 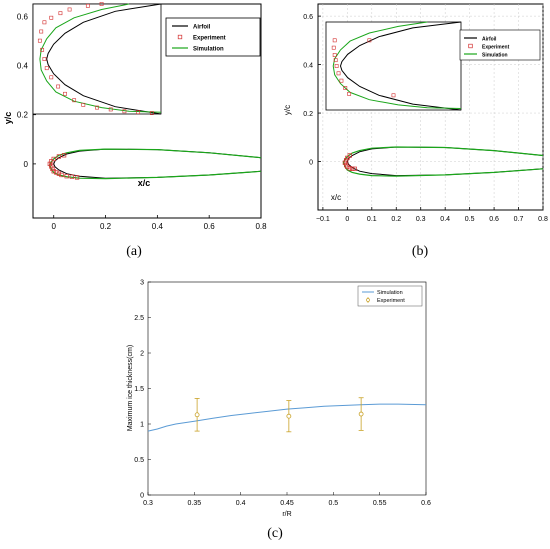 What do you see at coordinates (519, 219) in the screenshot?
I see `x-tick-label: 0.7` at bounding box center [519, 219].